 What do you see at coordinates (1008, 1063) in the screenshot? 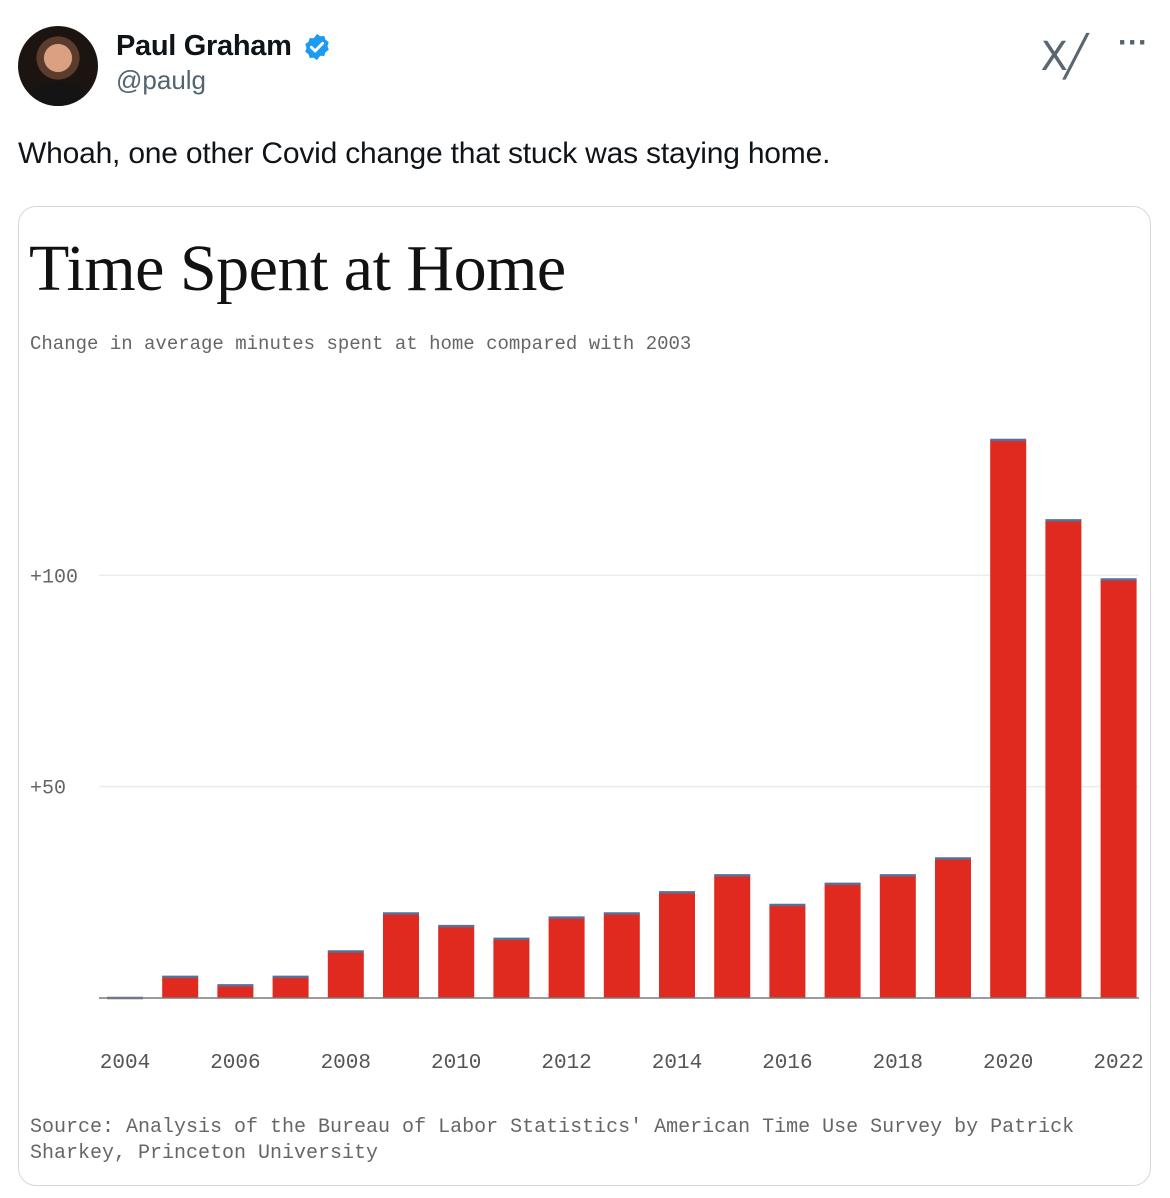
I see `x-tick-label: 2020` at bounding box center [1008, 1063].